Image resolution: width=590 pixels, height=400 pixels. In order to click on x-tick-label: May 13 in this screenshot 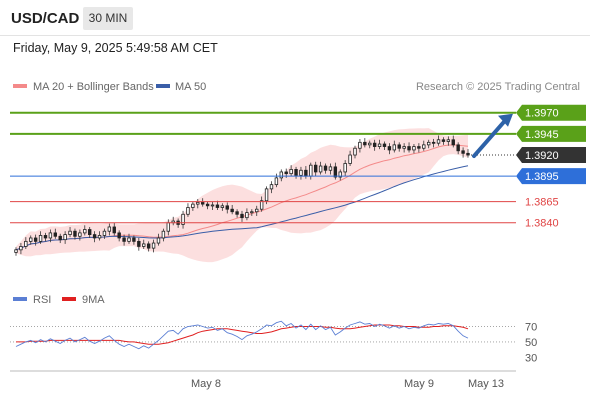, I will do `click(486, 384)`.